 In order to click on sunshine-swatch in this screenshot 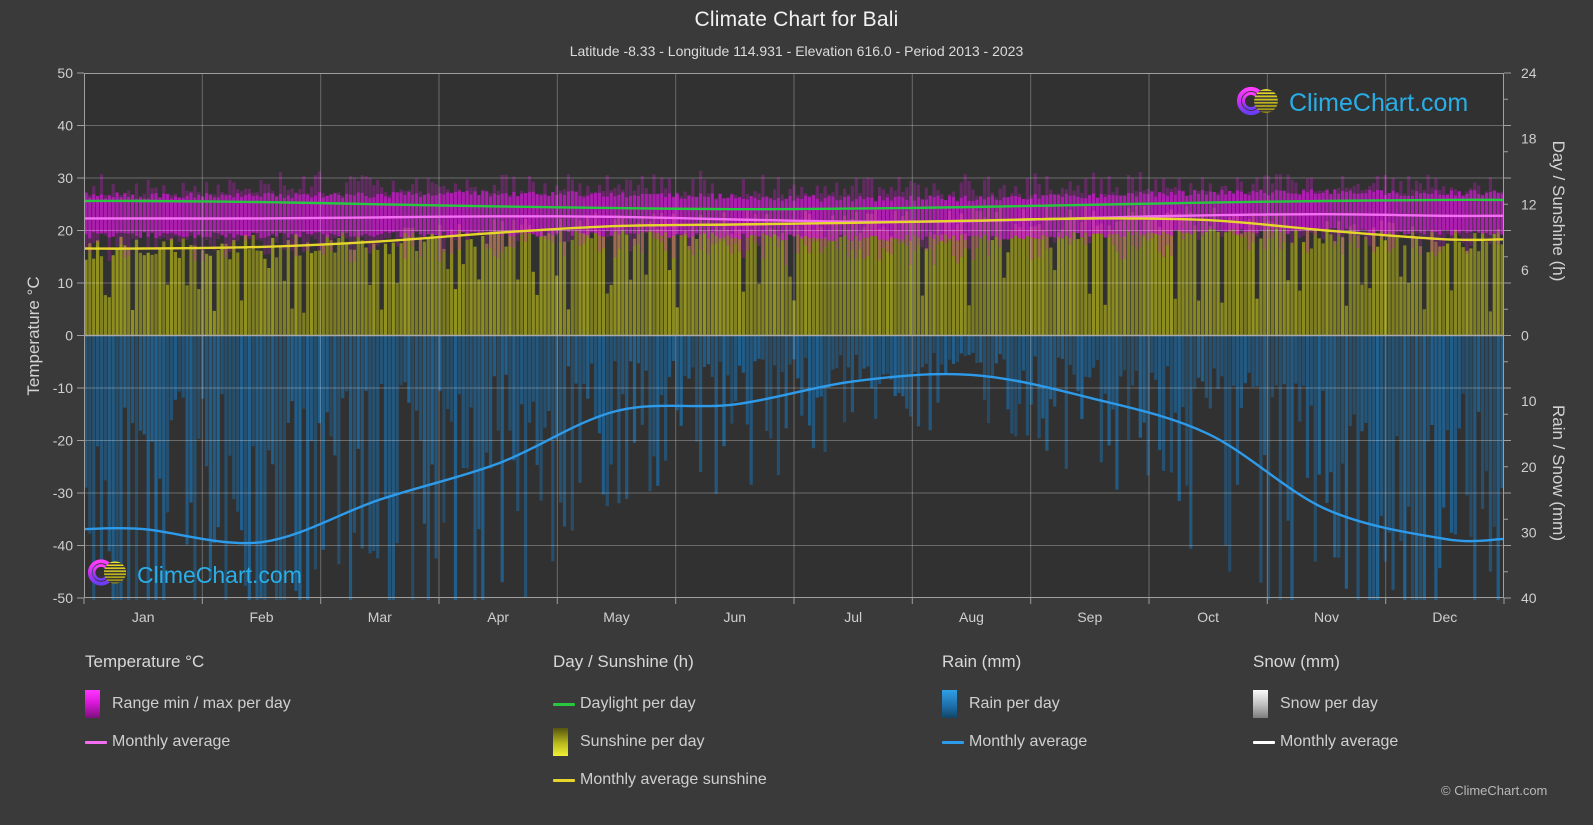, I will do `click(560, 742)`.